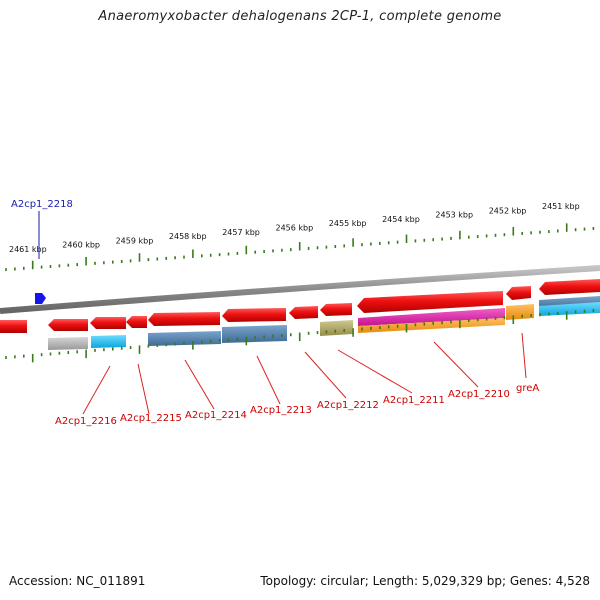  Describe the element at coordinates (520, 312) in the screenshot. I see `orange-feature-bar` at that location.